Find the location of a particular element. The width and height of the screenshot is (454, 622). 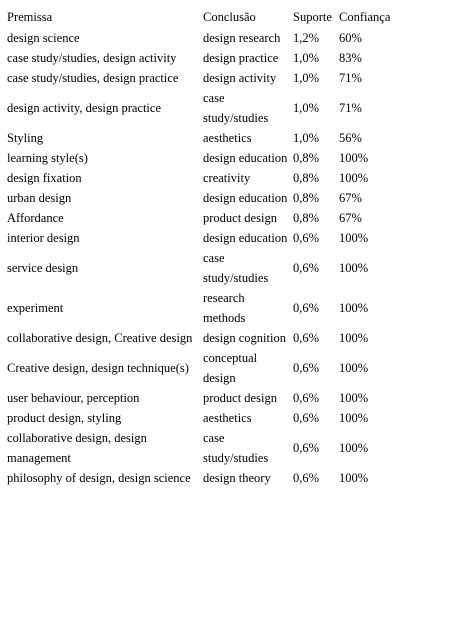

table-row: Affordance product design 0,8% 67% is located at coordinates (203, 218).